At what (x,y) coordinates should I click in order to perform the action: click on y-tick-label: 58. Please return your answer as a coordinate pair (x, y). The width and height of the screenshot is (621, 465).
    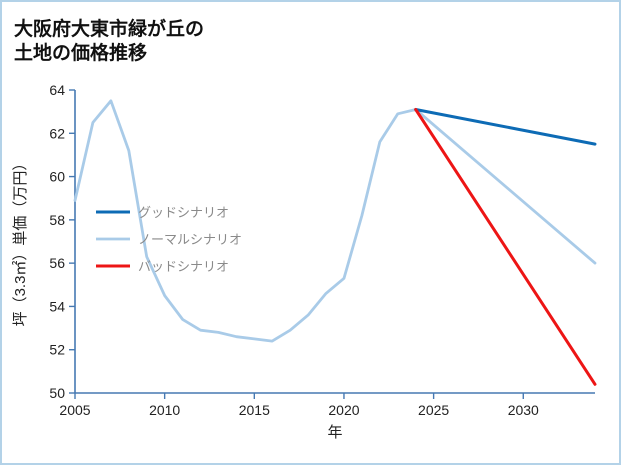
    Looking at the image, I should click on (57, 220).